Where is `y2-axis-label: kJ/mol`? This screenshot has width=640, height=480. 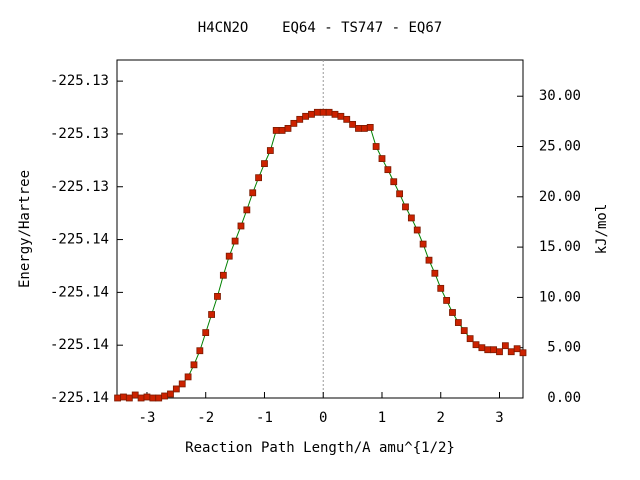
y2-axis-label: kJ/mol is located at coordinates (602, 229).